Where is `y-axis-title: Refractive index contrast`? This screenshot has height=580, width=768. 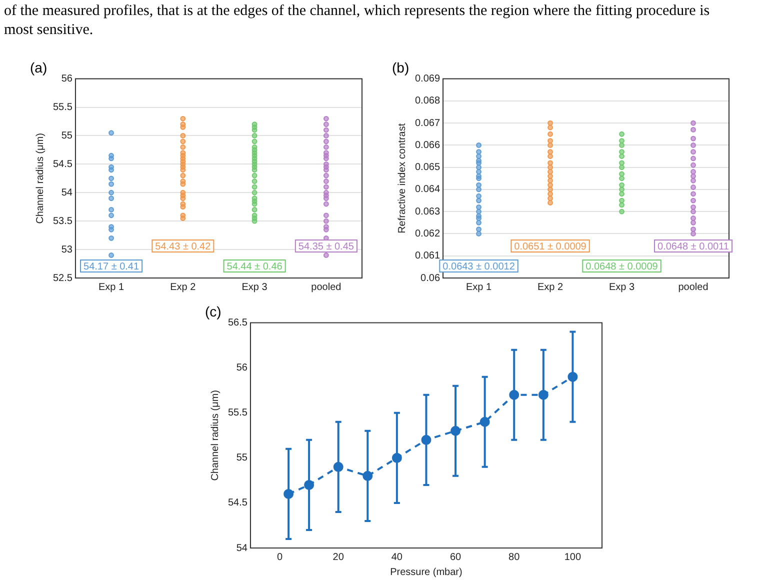
y-axis-title: Refractive index contrast is located at coordinates (402, 178).